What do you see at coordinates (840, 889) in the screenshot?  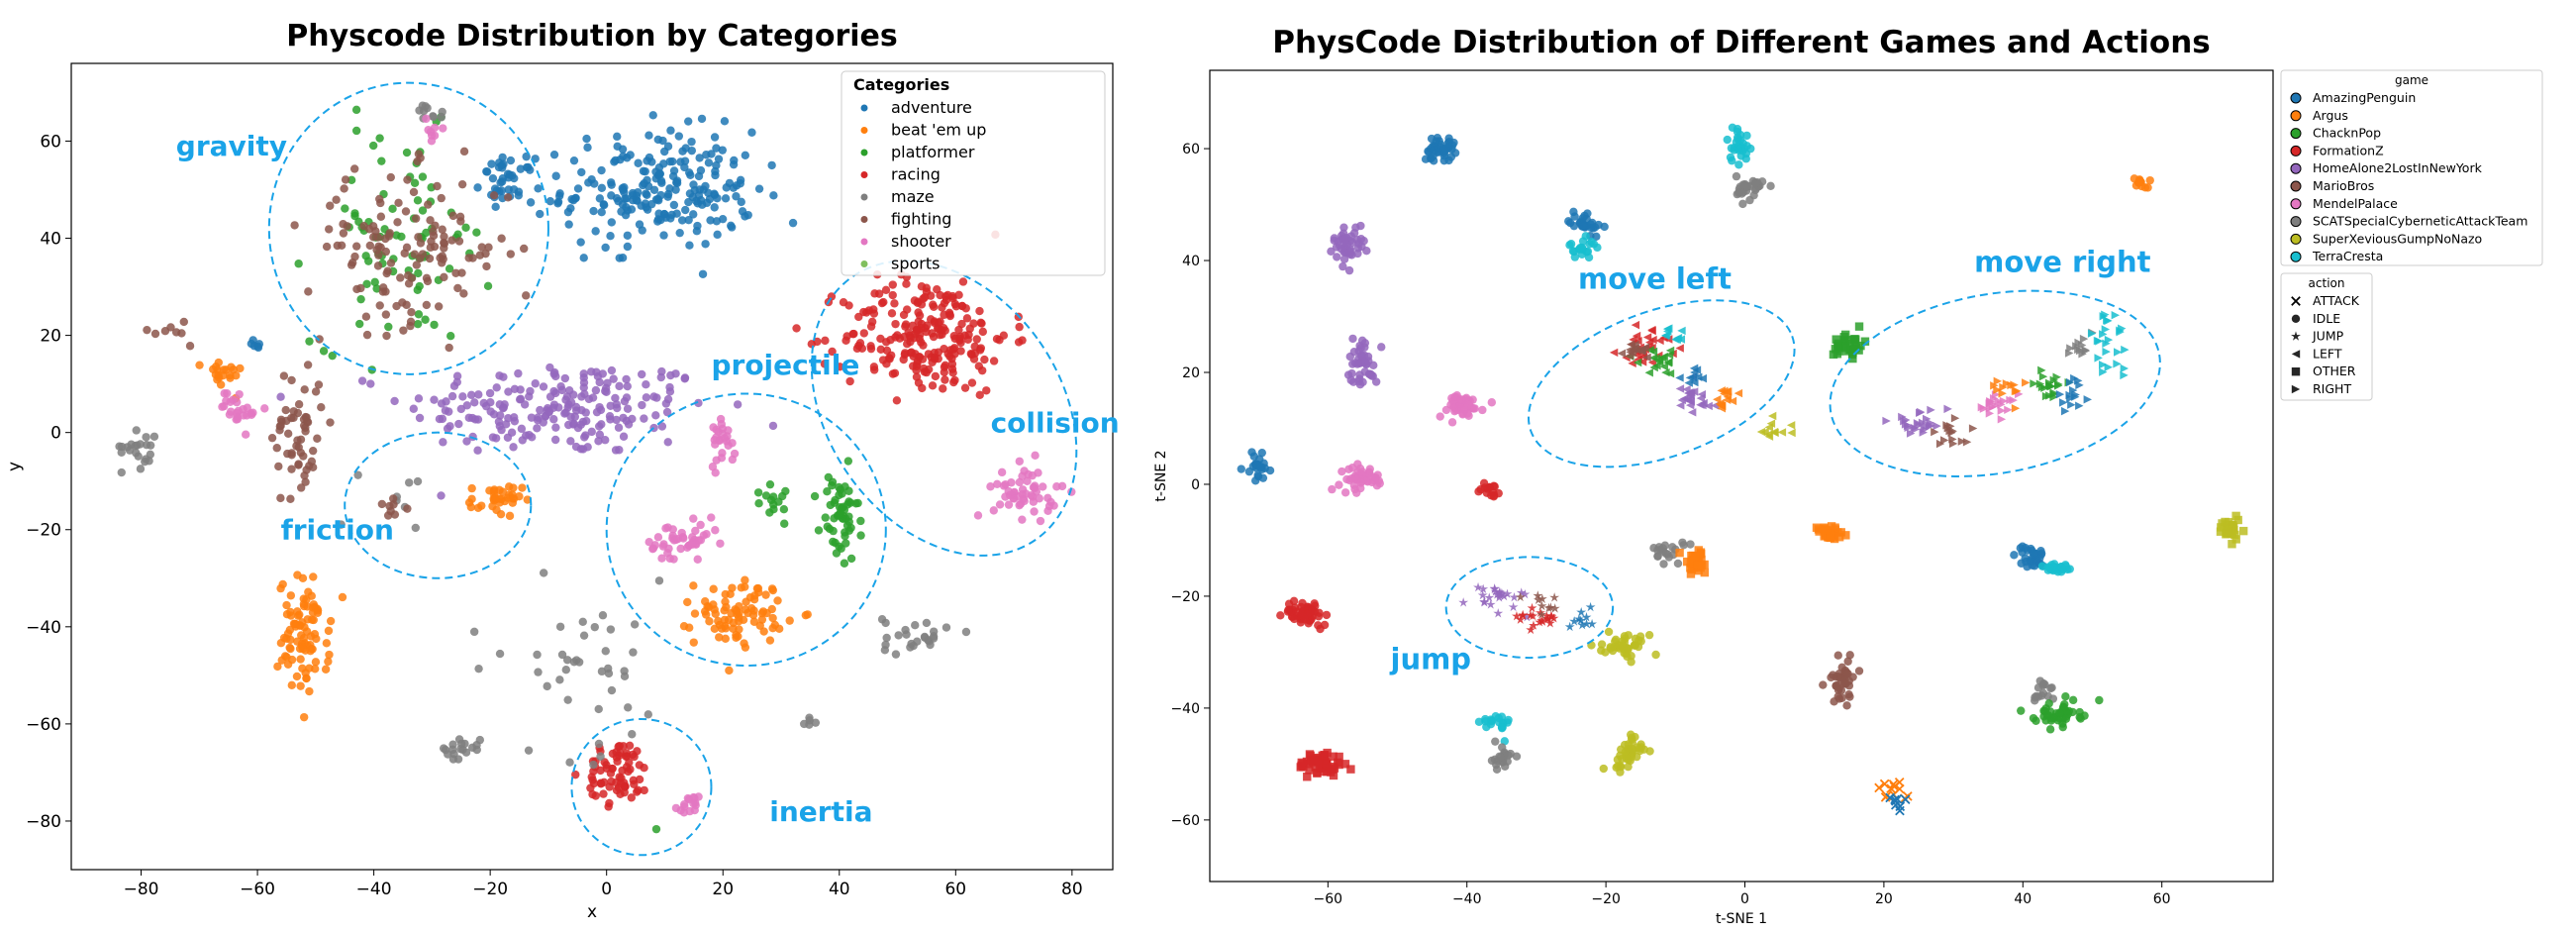 I see `x-tick-label: 40` at bounding box center [840, 889].